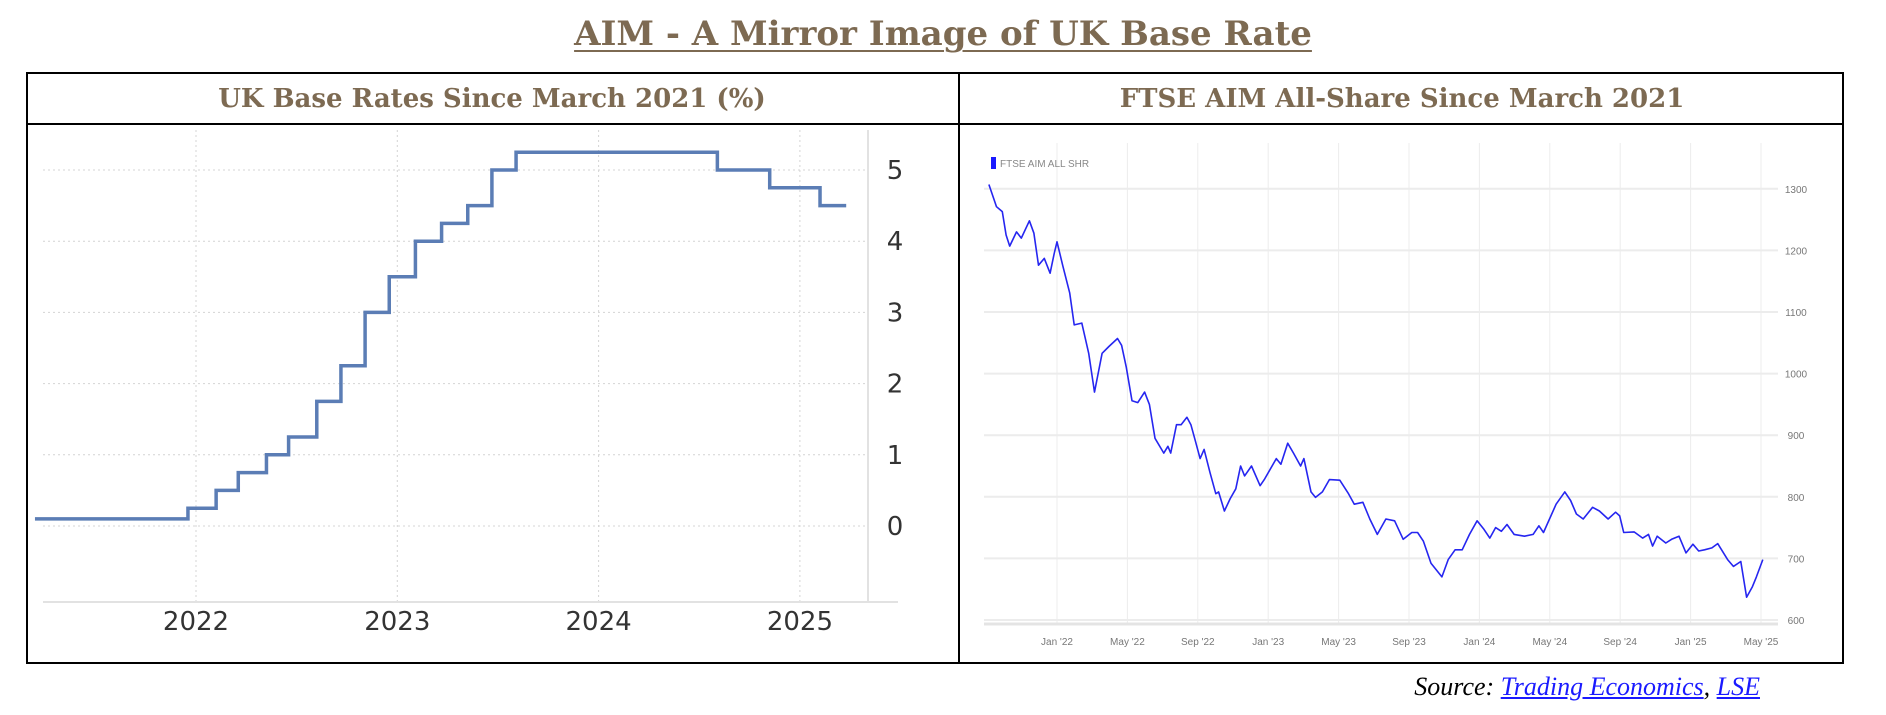  What do you see at coordinates (895, 527) in the screenshot?
I see `y-tick-label: 0` at bounding box center [895, 527].